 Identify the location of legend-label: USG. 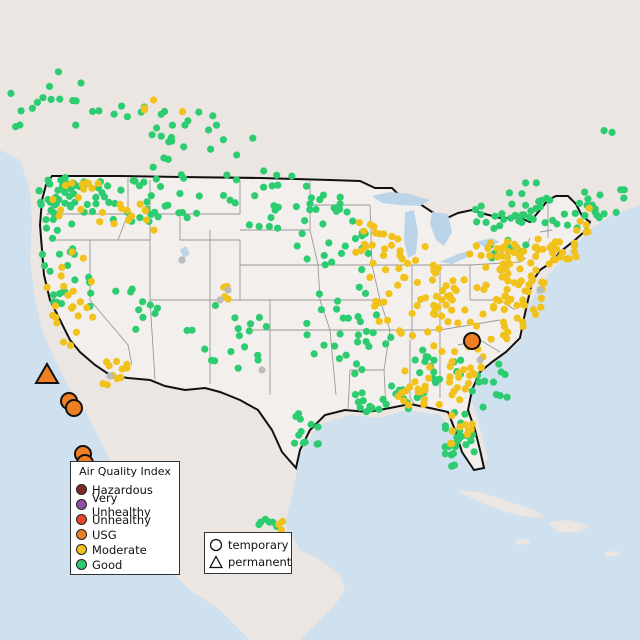
(104, 534).